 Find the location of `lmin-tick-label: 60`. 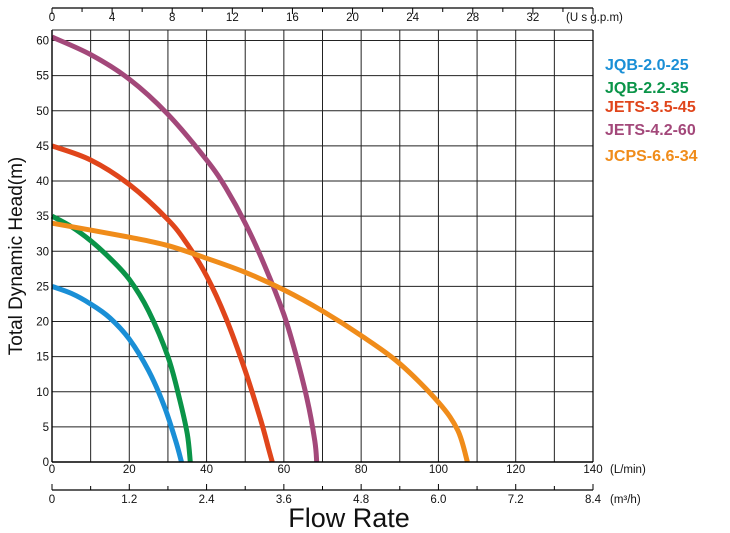

lmin-tick-label: 60 is located at coordinates (283, 470).